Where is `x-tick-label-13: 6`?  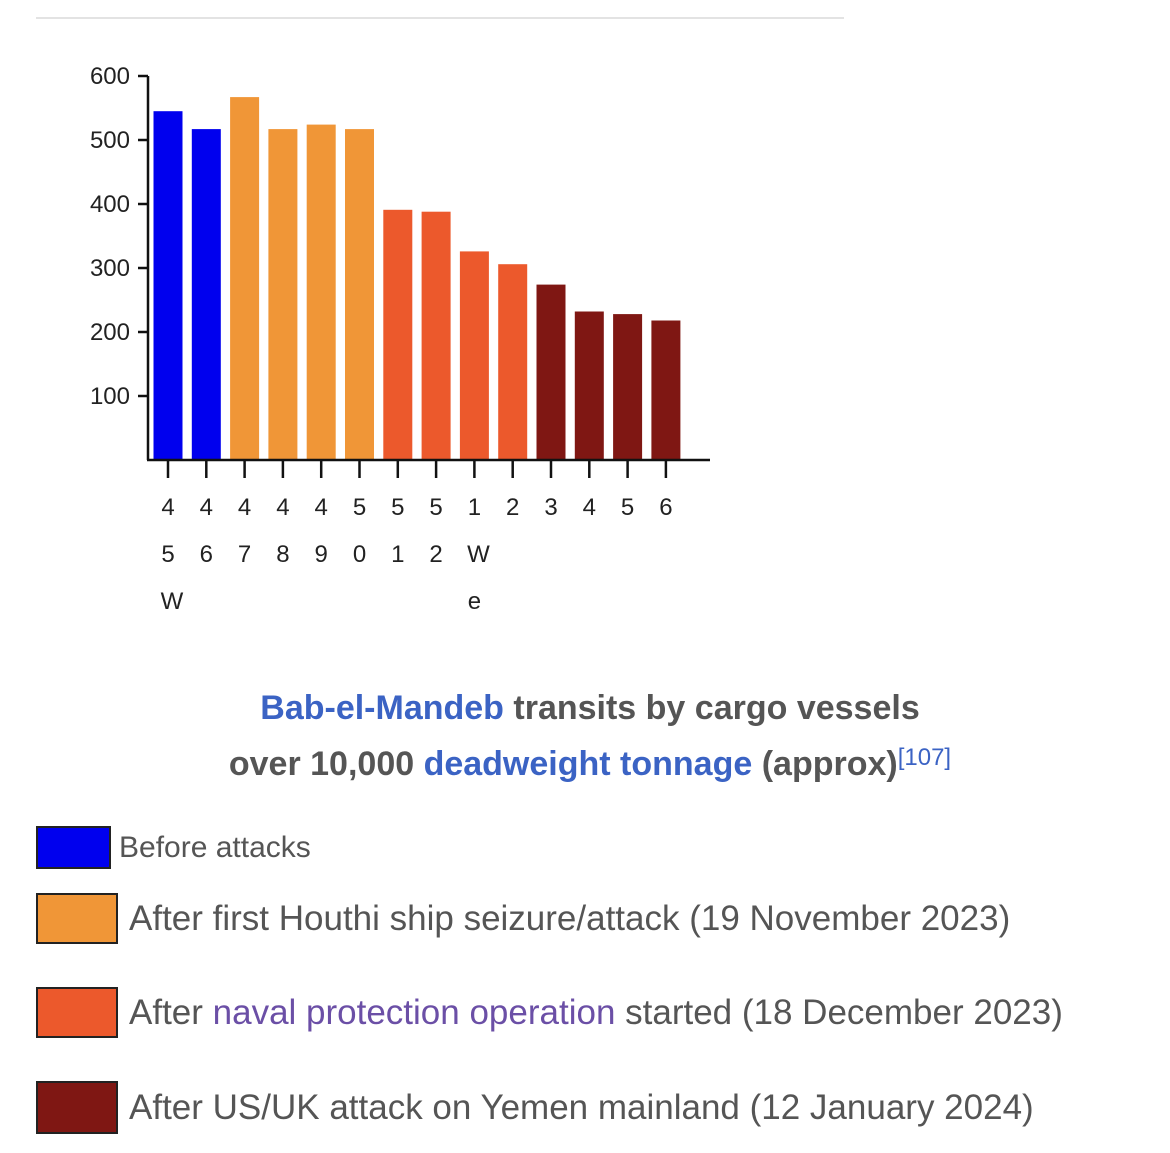 x-tick-label-13: 6 is located at coordinates (665, 507).